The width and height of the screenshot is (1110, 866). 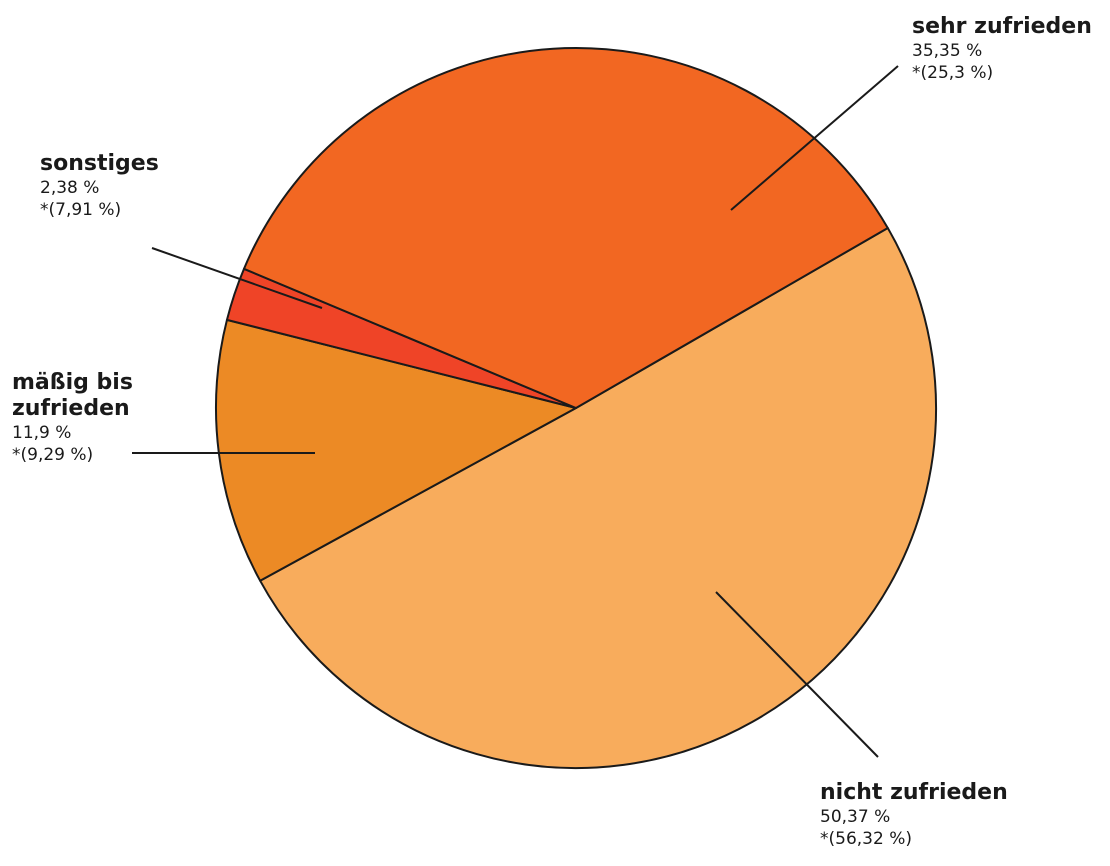 I want to click on label-maessig-title-line1: mäßig bis, so click(x=72, y=382).